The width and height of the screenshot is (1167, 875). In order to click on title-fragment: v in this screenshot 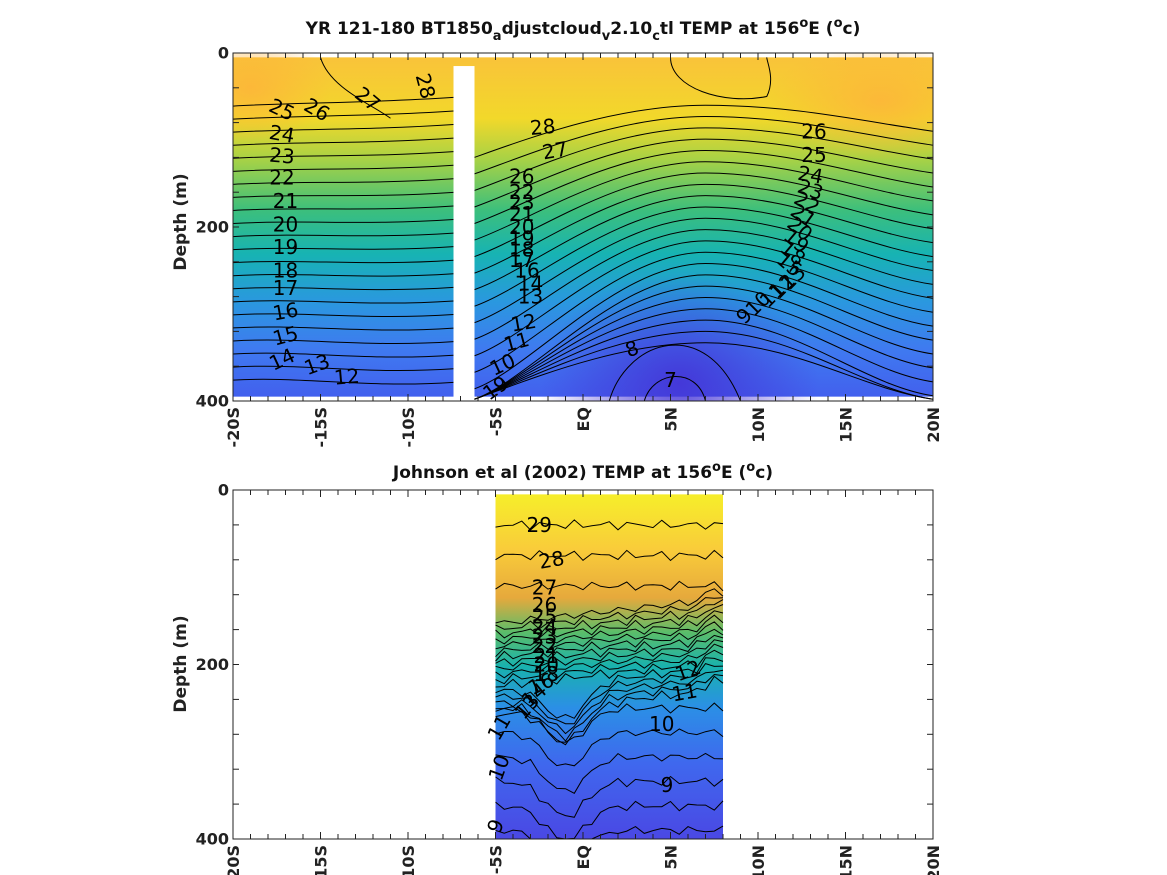, I will do `click(606, 36)`.